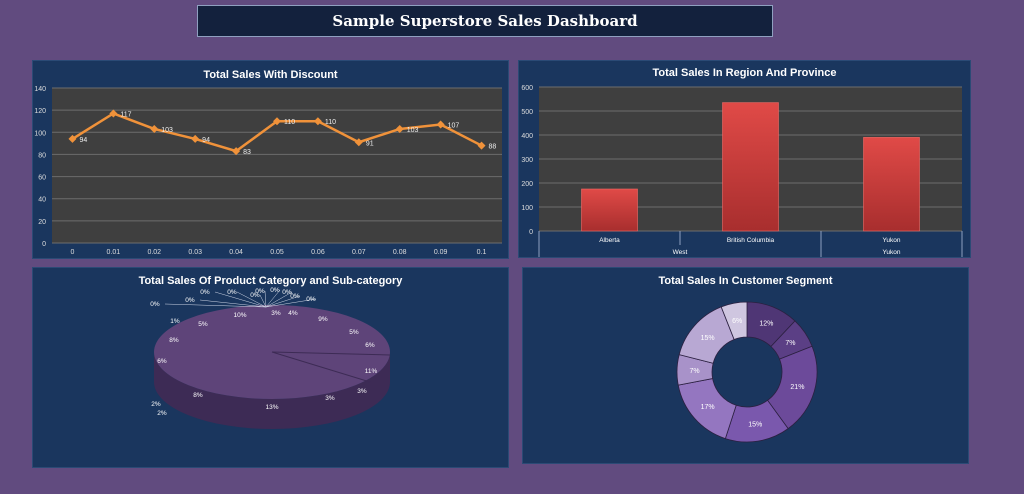 The height and width of the screenshot is (494, 1024). I want to click on plot-area, so click(277, 165).